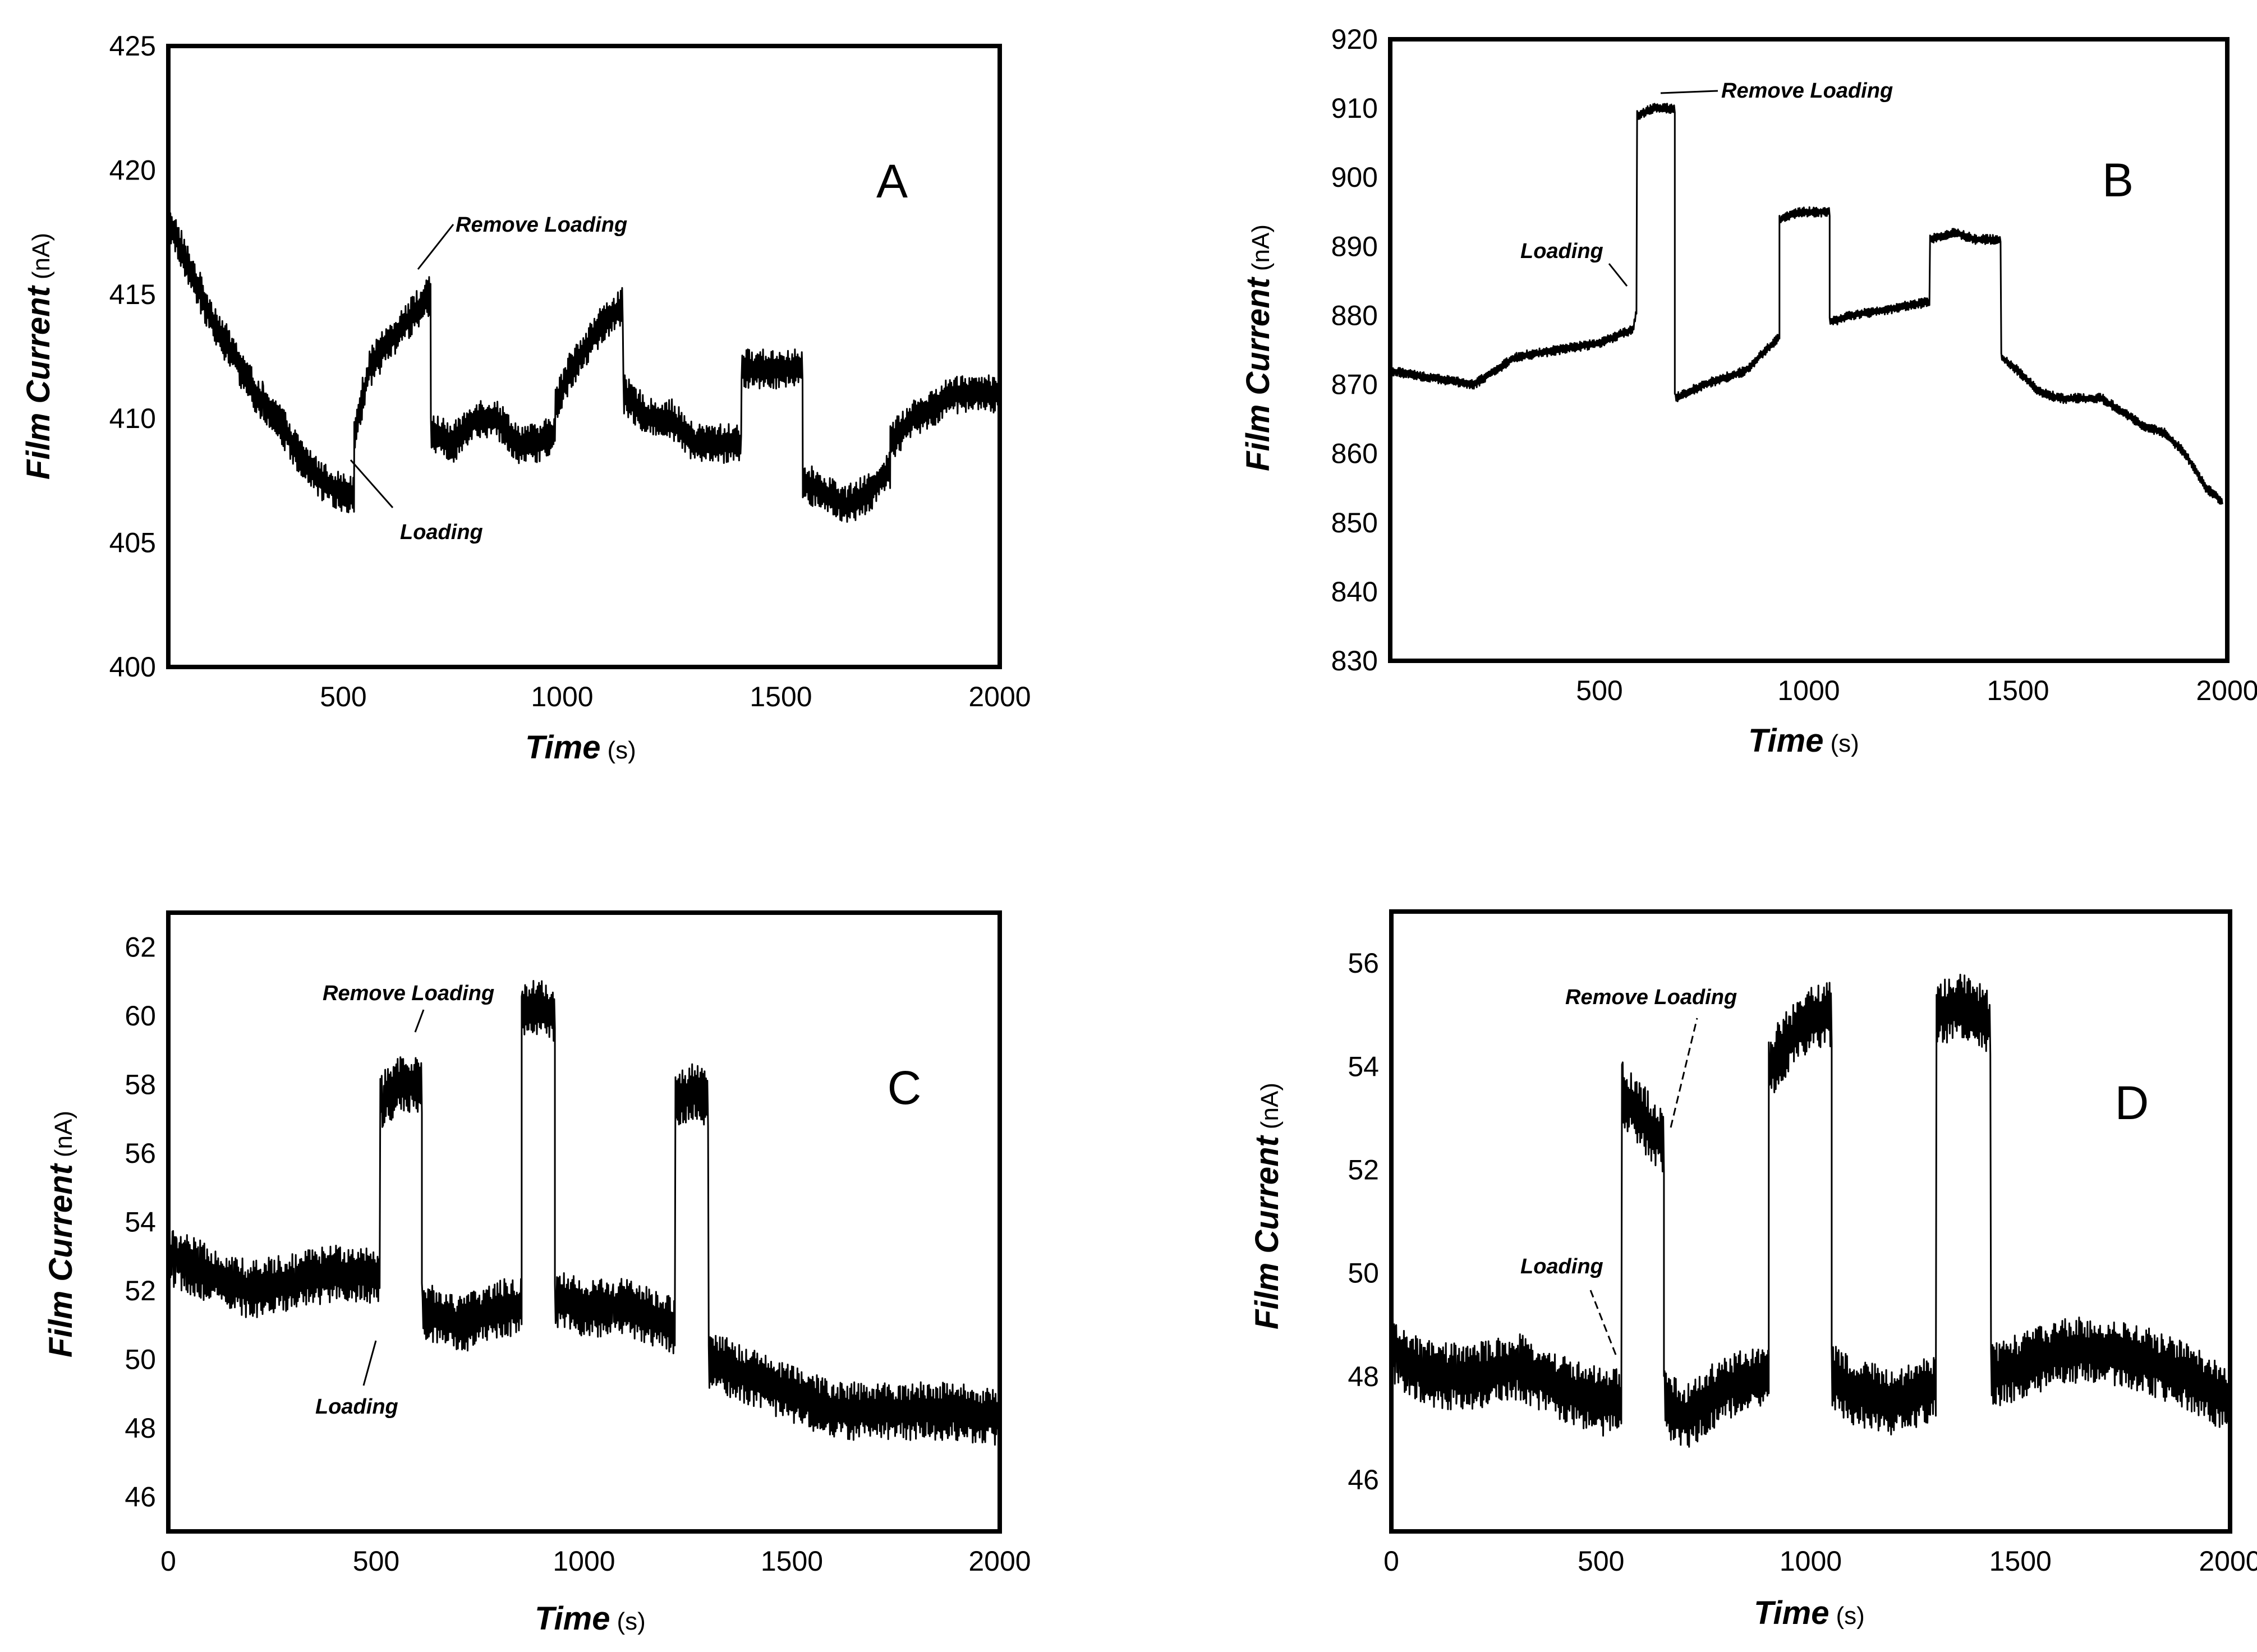  I want to click on panel-d-frame, so click(1810, 1221).